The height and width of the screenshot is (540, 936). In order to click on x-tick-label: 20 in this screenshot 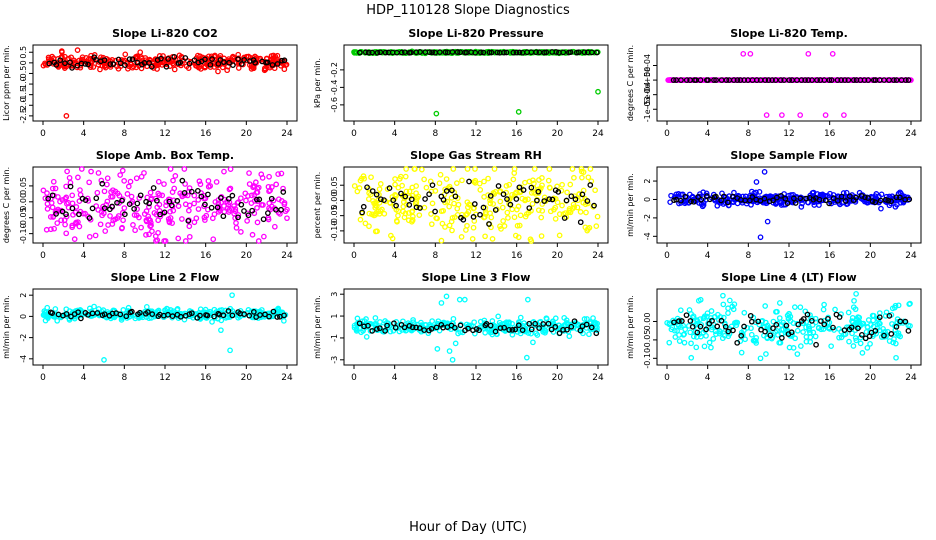, I will do `click(558, 378)`.